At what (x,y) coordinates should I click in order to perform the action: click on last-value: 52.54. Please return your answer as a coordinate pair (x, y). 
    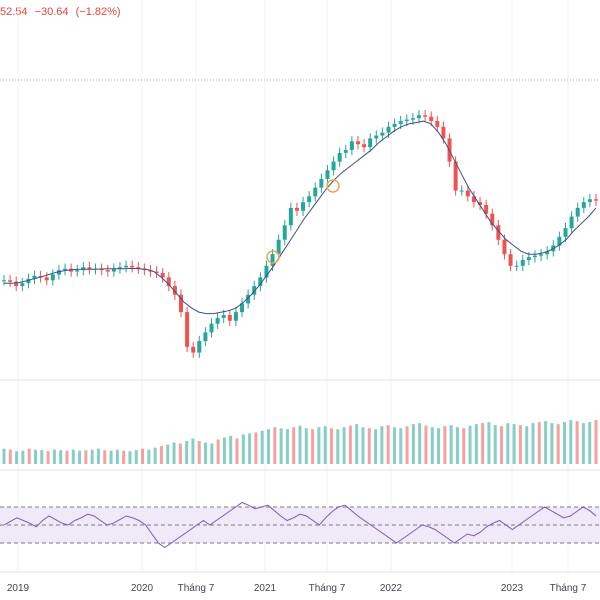
    Looking at the image, I should click on (14, 12).